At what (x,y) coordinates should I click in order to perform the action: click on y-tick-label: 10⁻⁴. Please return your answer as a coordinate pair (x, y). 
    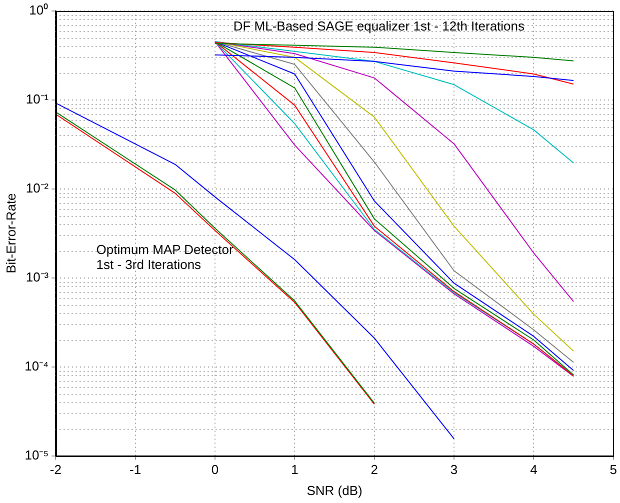
    Looking at the image, I should click on (36, 366).